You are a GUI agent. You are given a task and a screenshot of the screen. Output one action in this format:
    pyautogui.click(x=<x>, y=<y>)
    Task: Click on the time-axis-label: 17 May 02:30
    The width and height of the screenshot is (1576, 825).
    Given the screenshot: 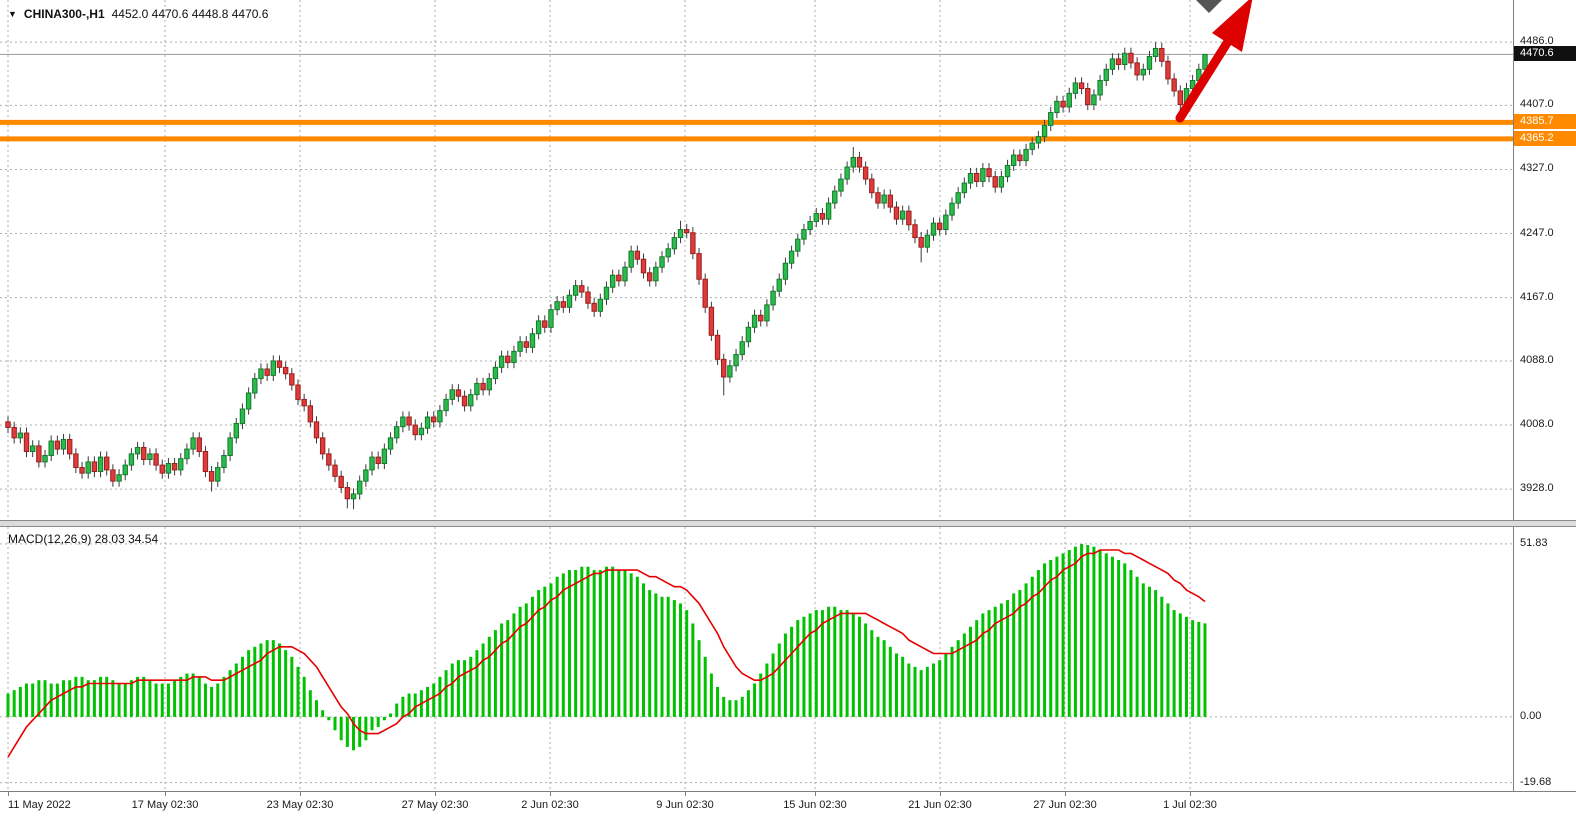 What is the action you would take?
    pyautogui.click(x=165, y=805)
    